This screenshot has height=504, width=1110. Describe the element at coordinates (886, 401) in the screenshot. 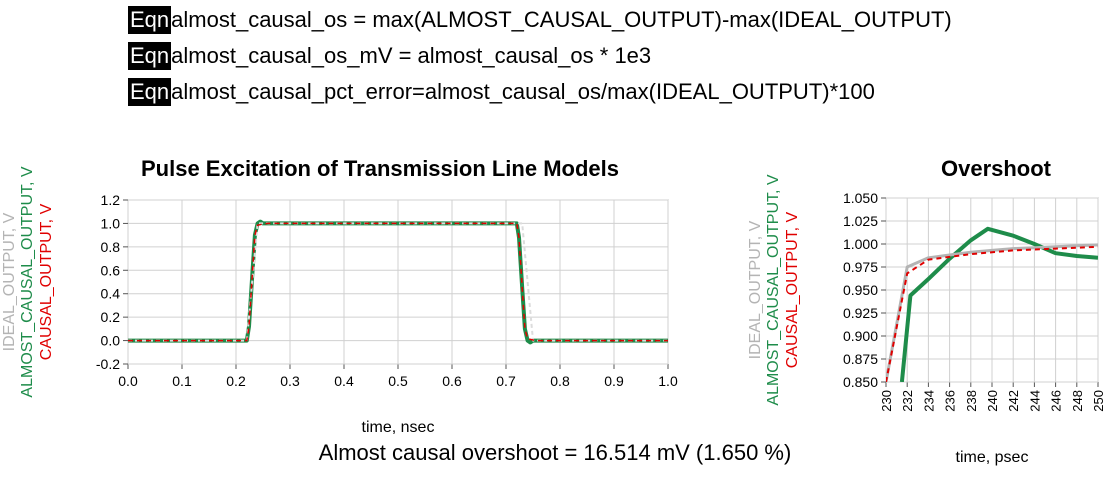

I see `x-tick-label: 230` at that location.